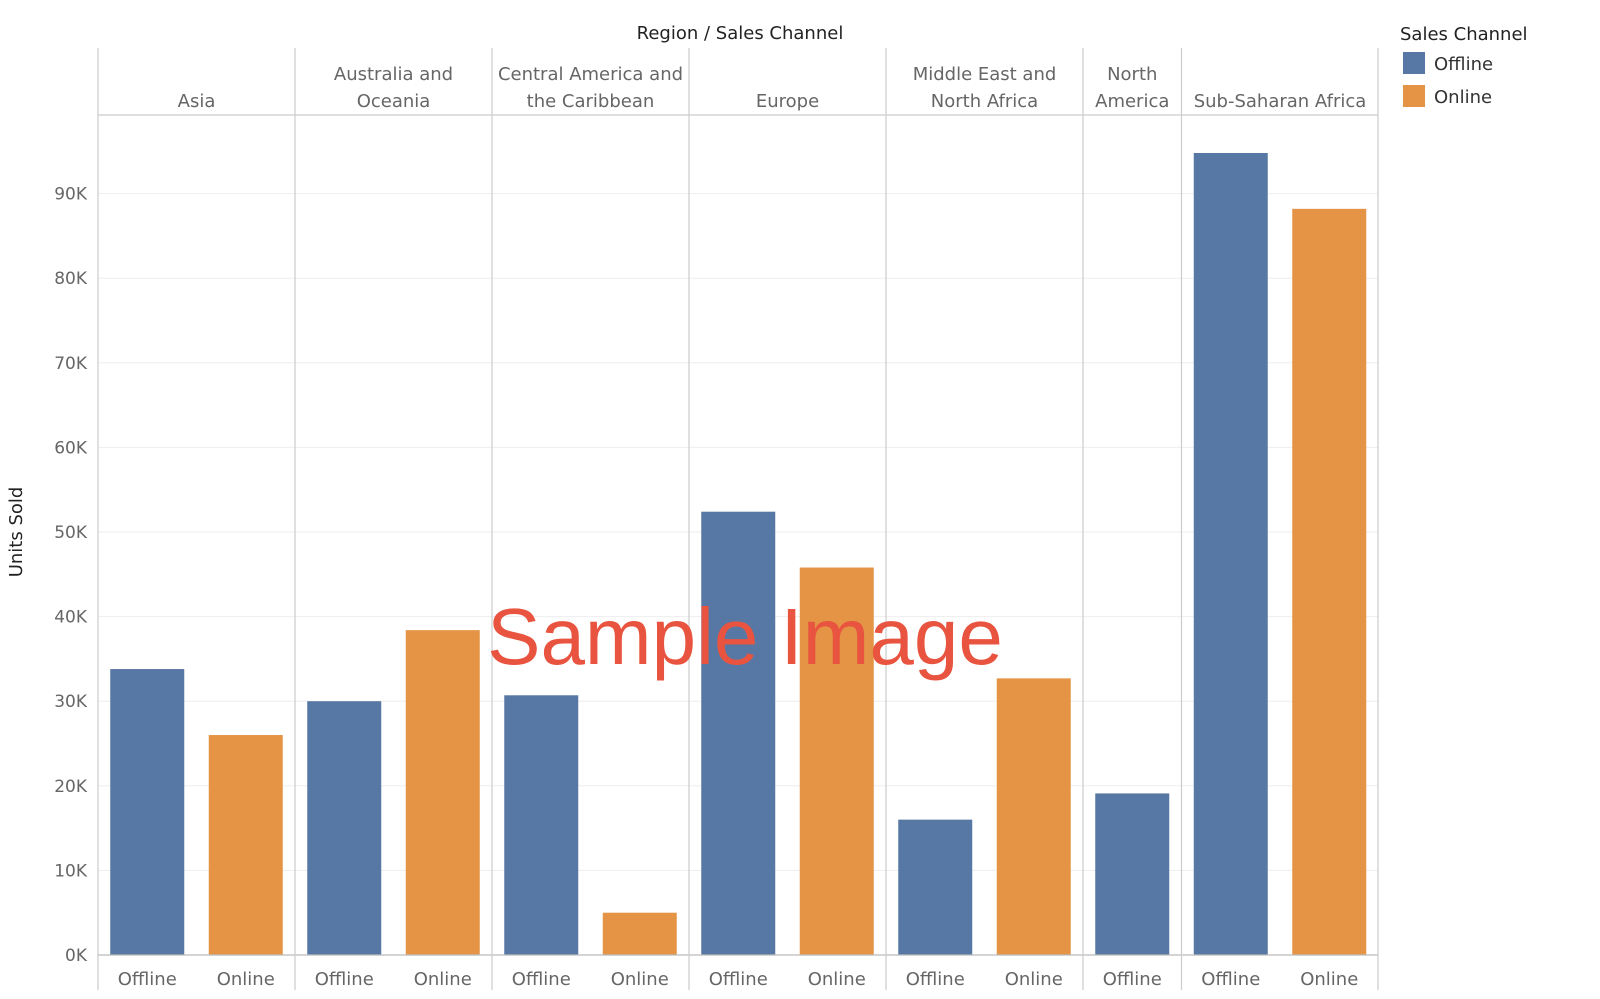 The width and height of the screenshot is (1600, 999). I want to click on region-header-label: America, so click(1132, 101).